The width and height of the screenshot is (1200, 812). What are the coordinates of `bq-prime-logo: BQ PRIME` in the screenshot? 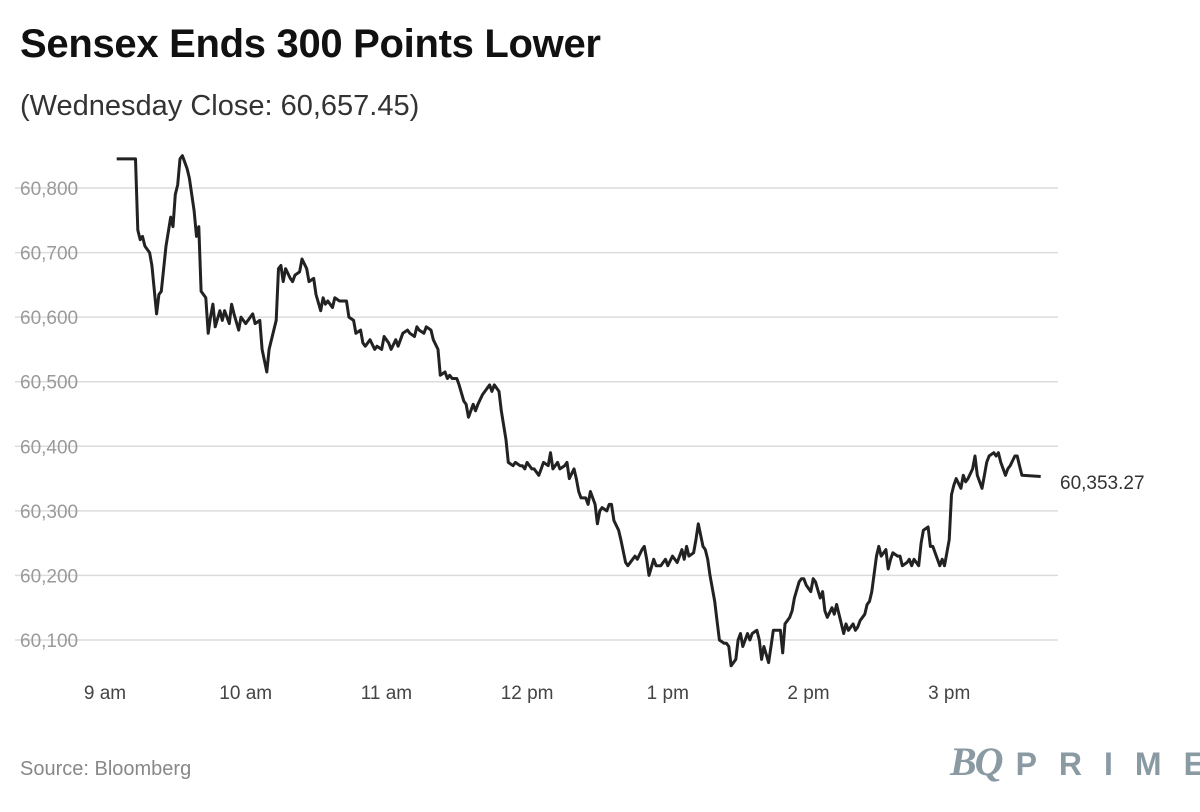 It's located at (1075, 761).